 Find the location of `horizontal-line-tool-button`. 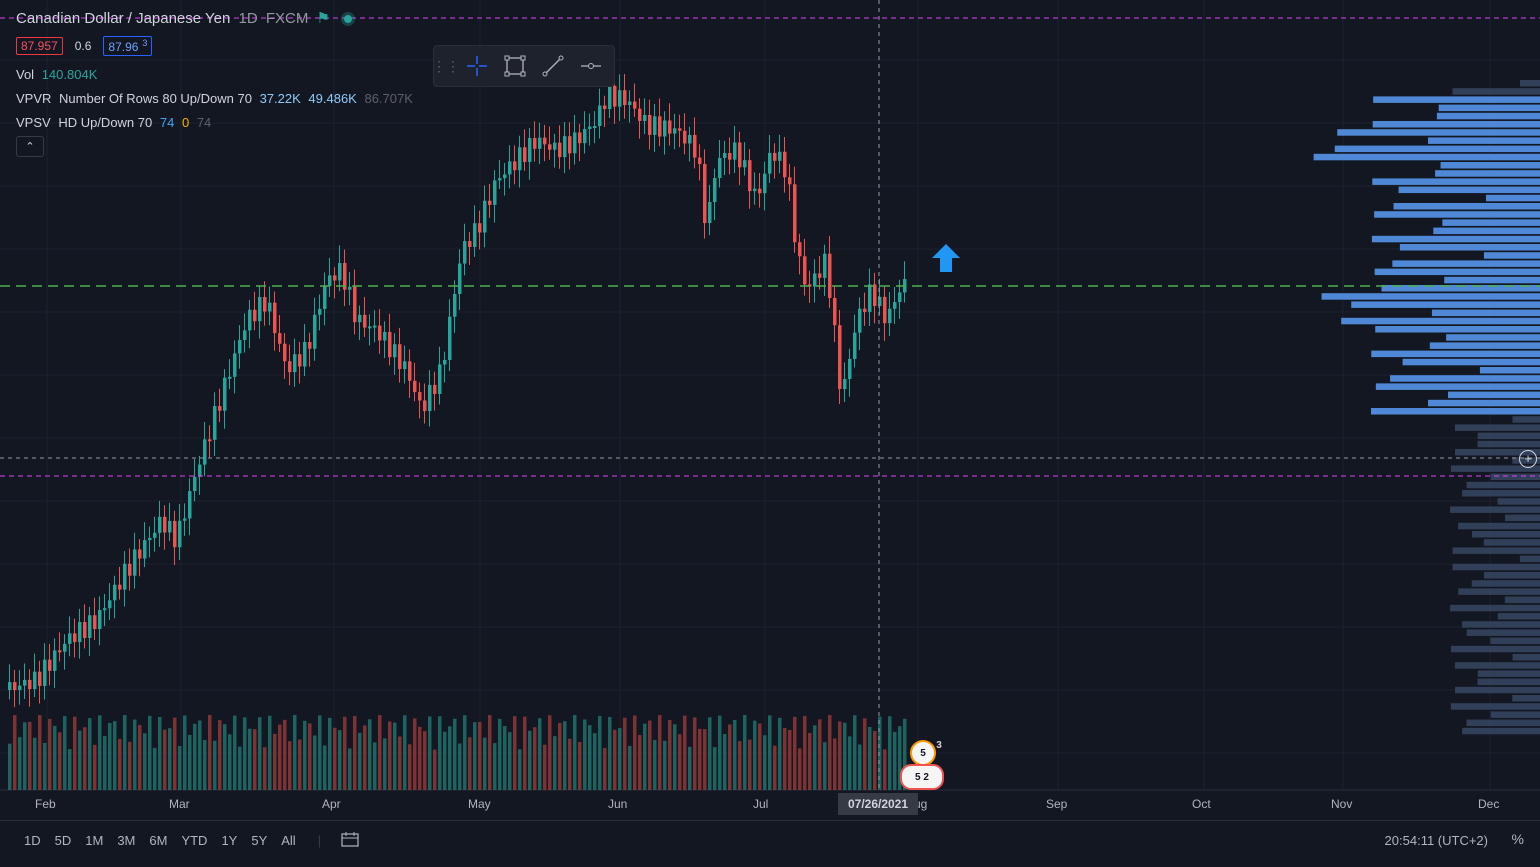

horizontal-line-tool-button is located at coordinates (591, 66).